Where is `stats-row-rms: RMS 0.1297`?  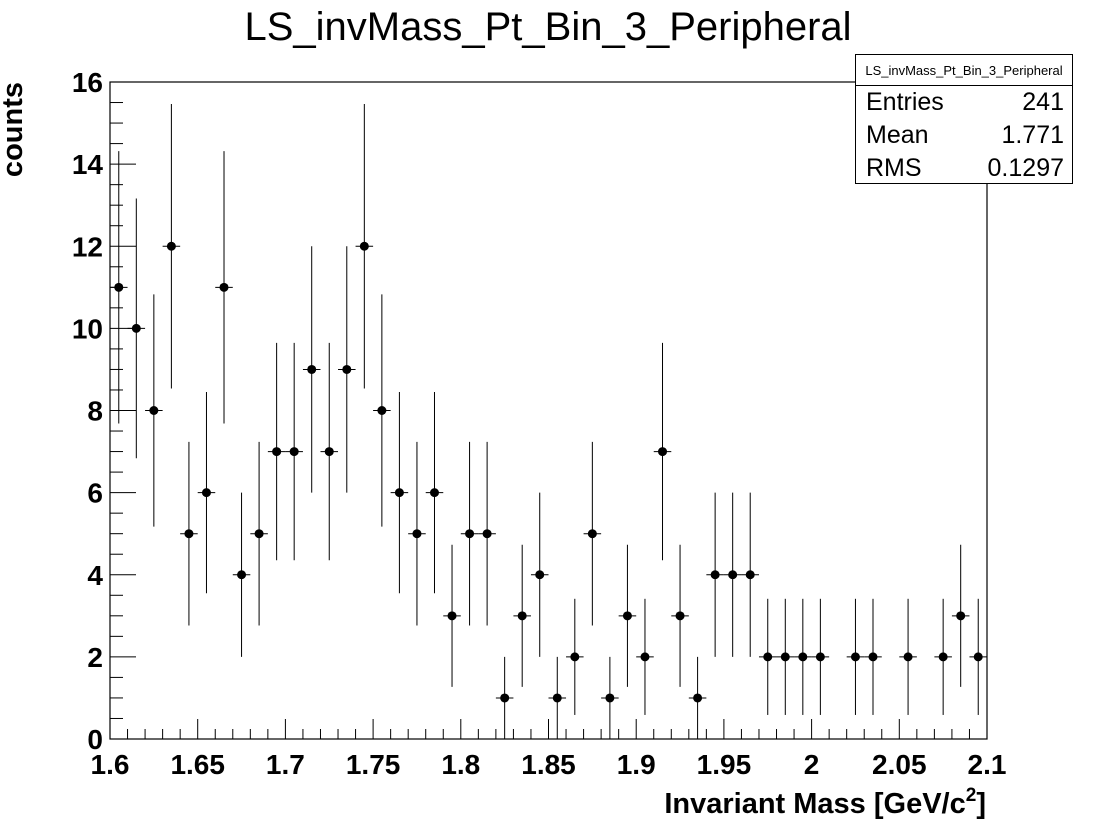
stats-row-rms: RMS 0.1297 is located at coordinates (964, 168).